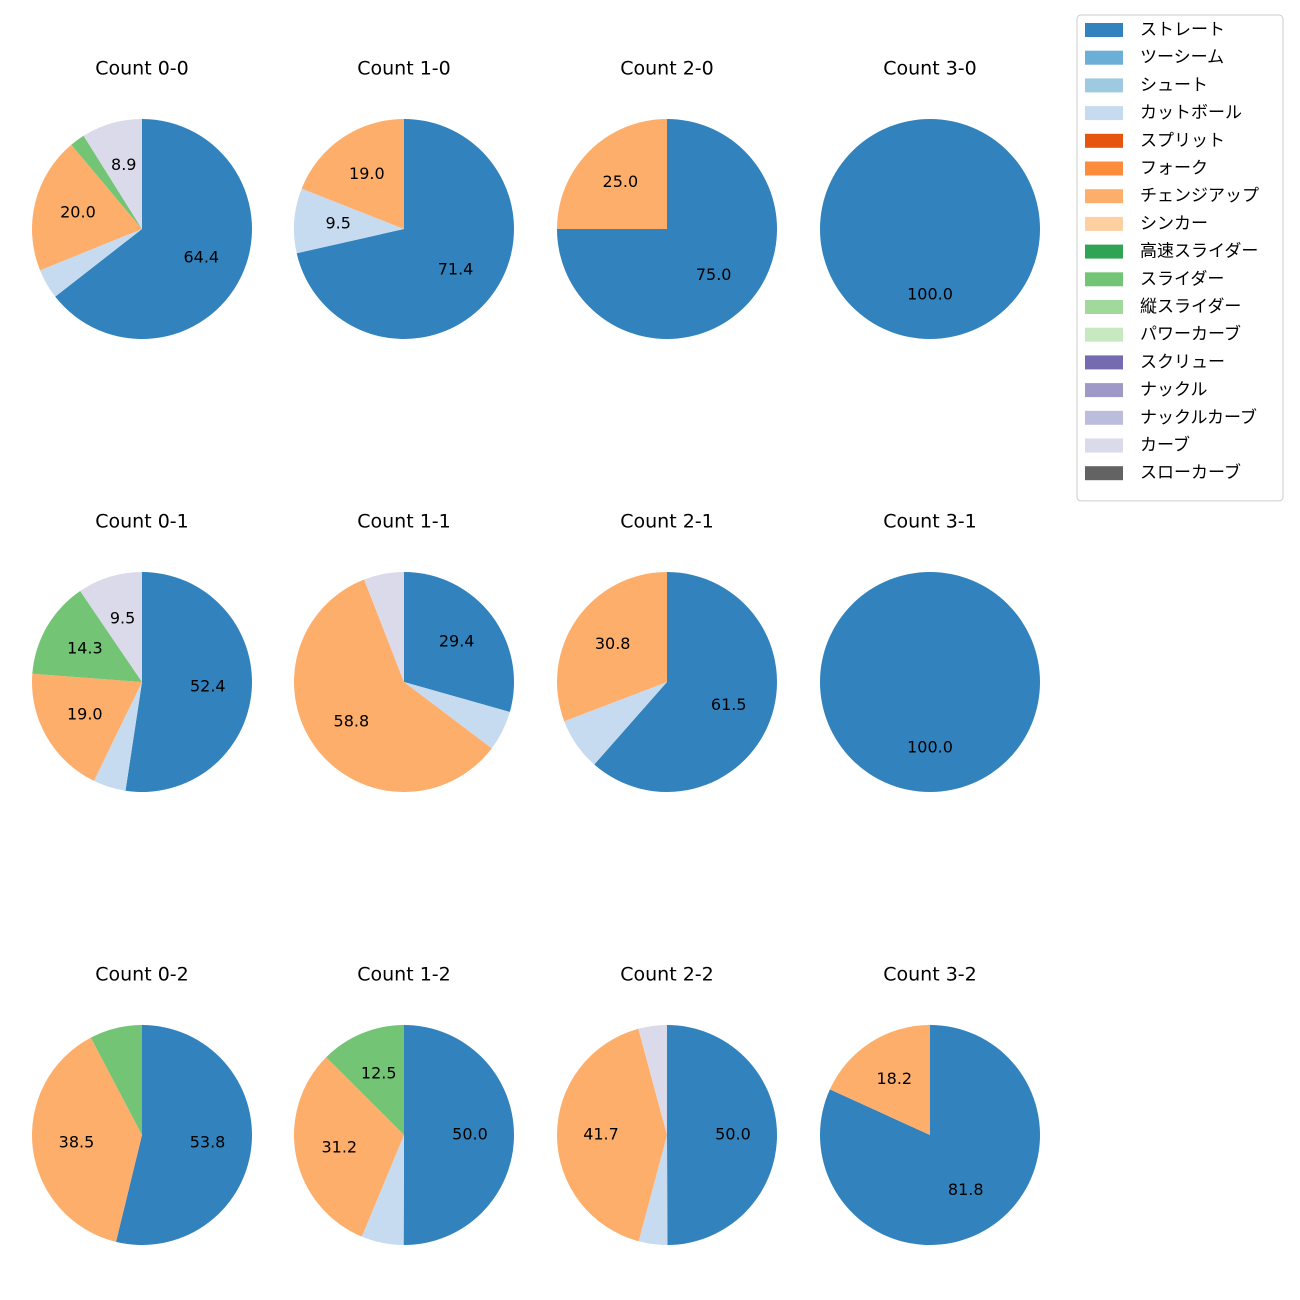 Image resolution: width=1300 pixels, height=1300 pixels. What do you see at coordinates (1198, 417) in the screenshot?
I see `legend-label: ナックルカーブ` at bounding box center [1198, 417].